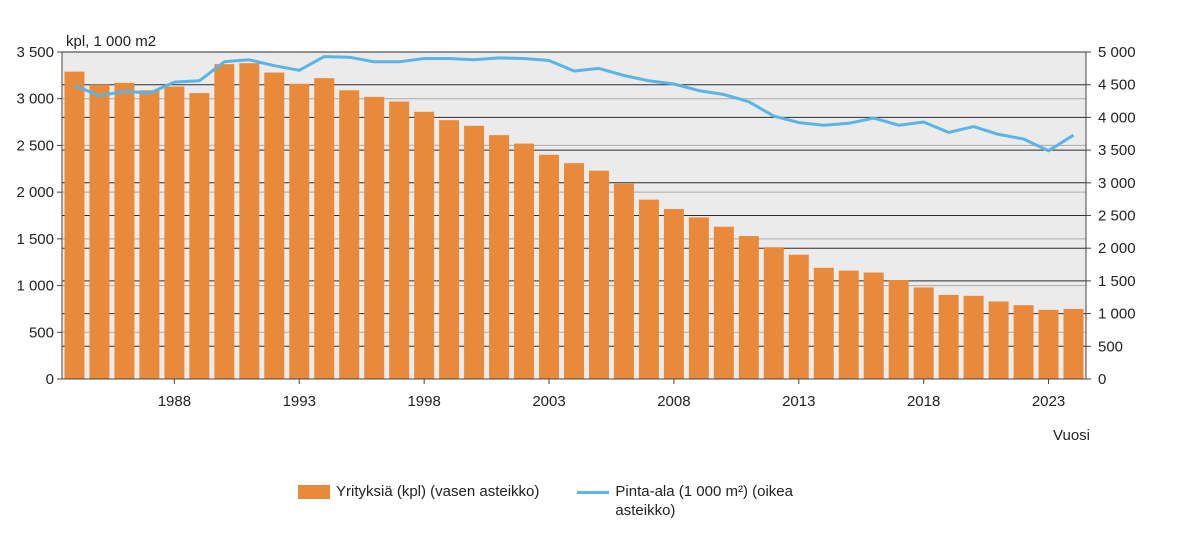  What do you see at coordinates (1048, 344) in the screenshot?
I see `bar-2023` at bounding box center [1048, 344].